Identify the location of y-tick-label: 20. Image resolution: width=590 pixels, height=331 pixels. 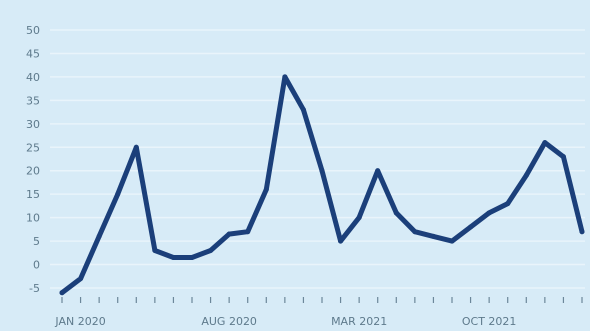
(33, 171).